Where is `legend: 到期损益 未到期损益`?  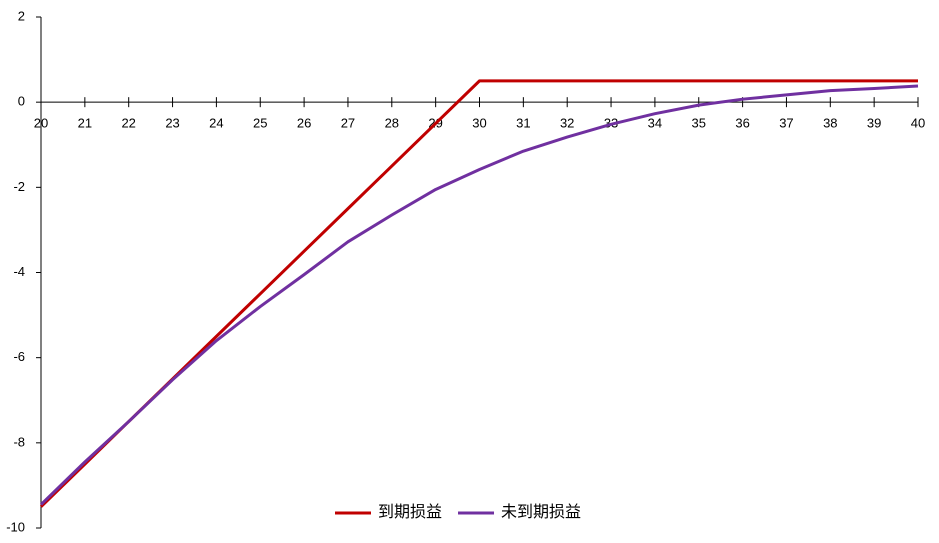
legend: 到期损益 未到期损益 is located at coordinates (458, 512).